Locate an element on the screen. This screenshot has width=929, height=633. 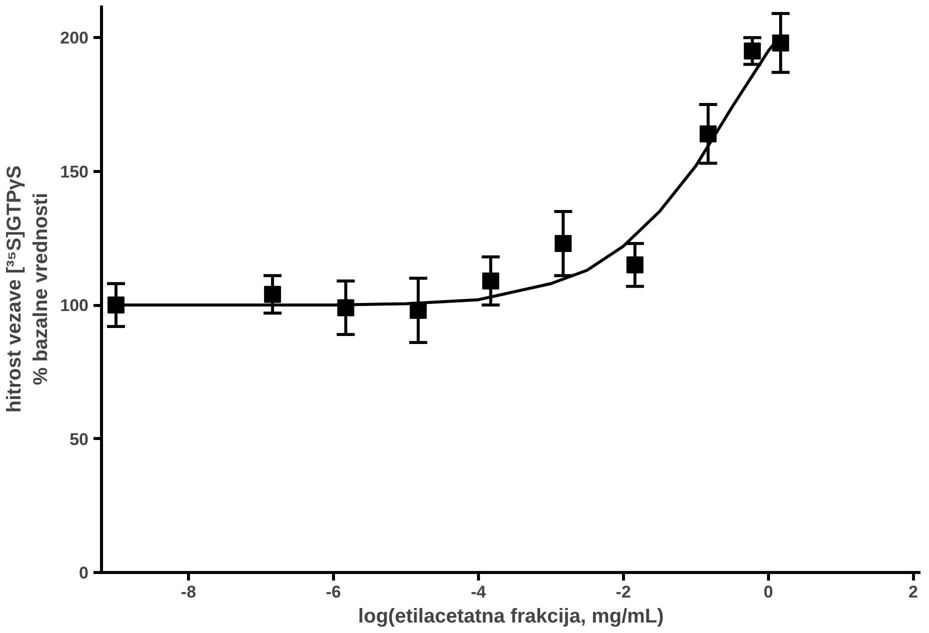
y-tick-label: 150 is located at coordinates (74, 172).